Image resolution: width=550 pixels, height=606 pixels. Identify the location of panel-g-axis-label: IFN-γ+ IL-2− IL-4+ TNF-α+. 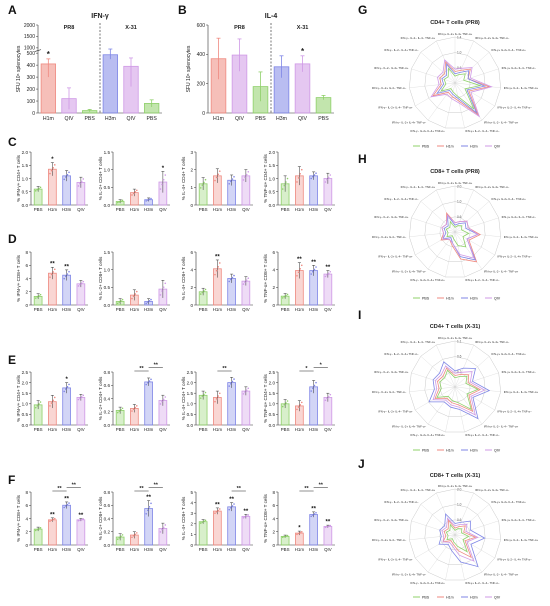
(521, 88).